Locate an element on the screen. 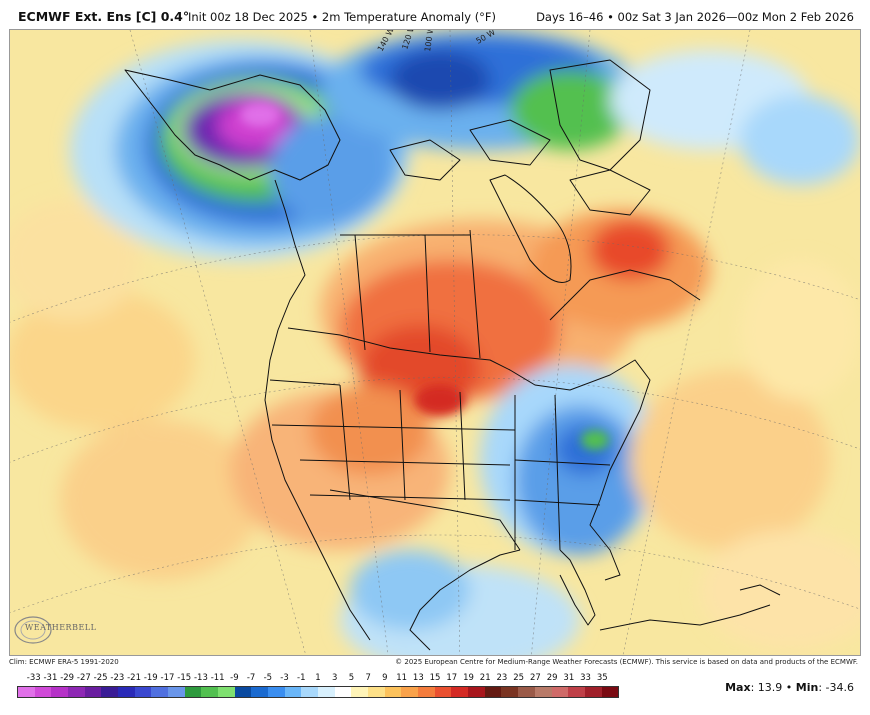 The height and width of the screenshot is (715, 870). colorbar-tick-label: -23 is located at coordinates (117, 678).